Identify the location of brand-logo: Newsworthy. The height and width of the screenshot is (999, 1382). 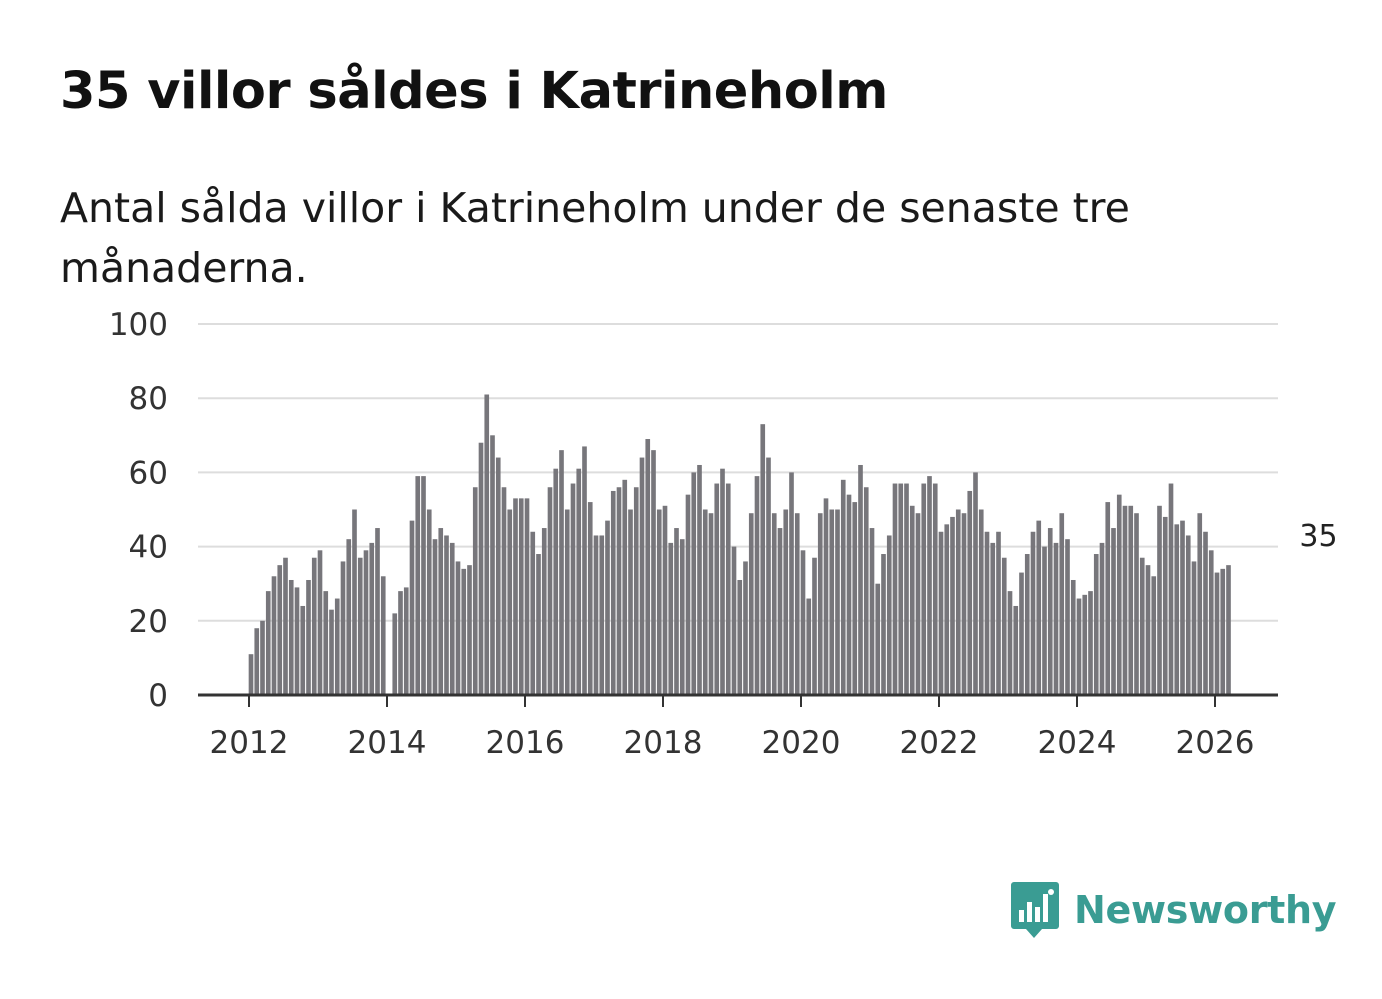
(1173, 910).